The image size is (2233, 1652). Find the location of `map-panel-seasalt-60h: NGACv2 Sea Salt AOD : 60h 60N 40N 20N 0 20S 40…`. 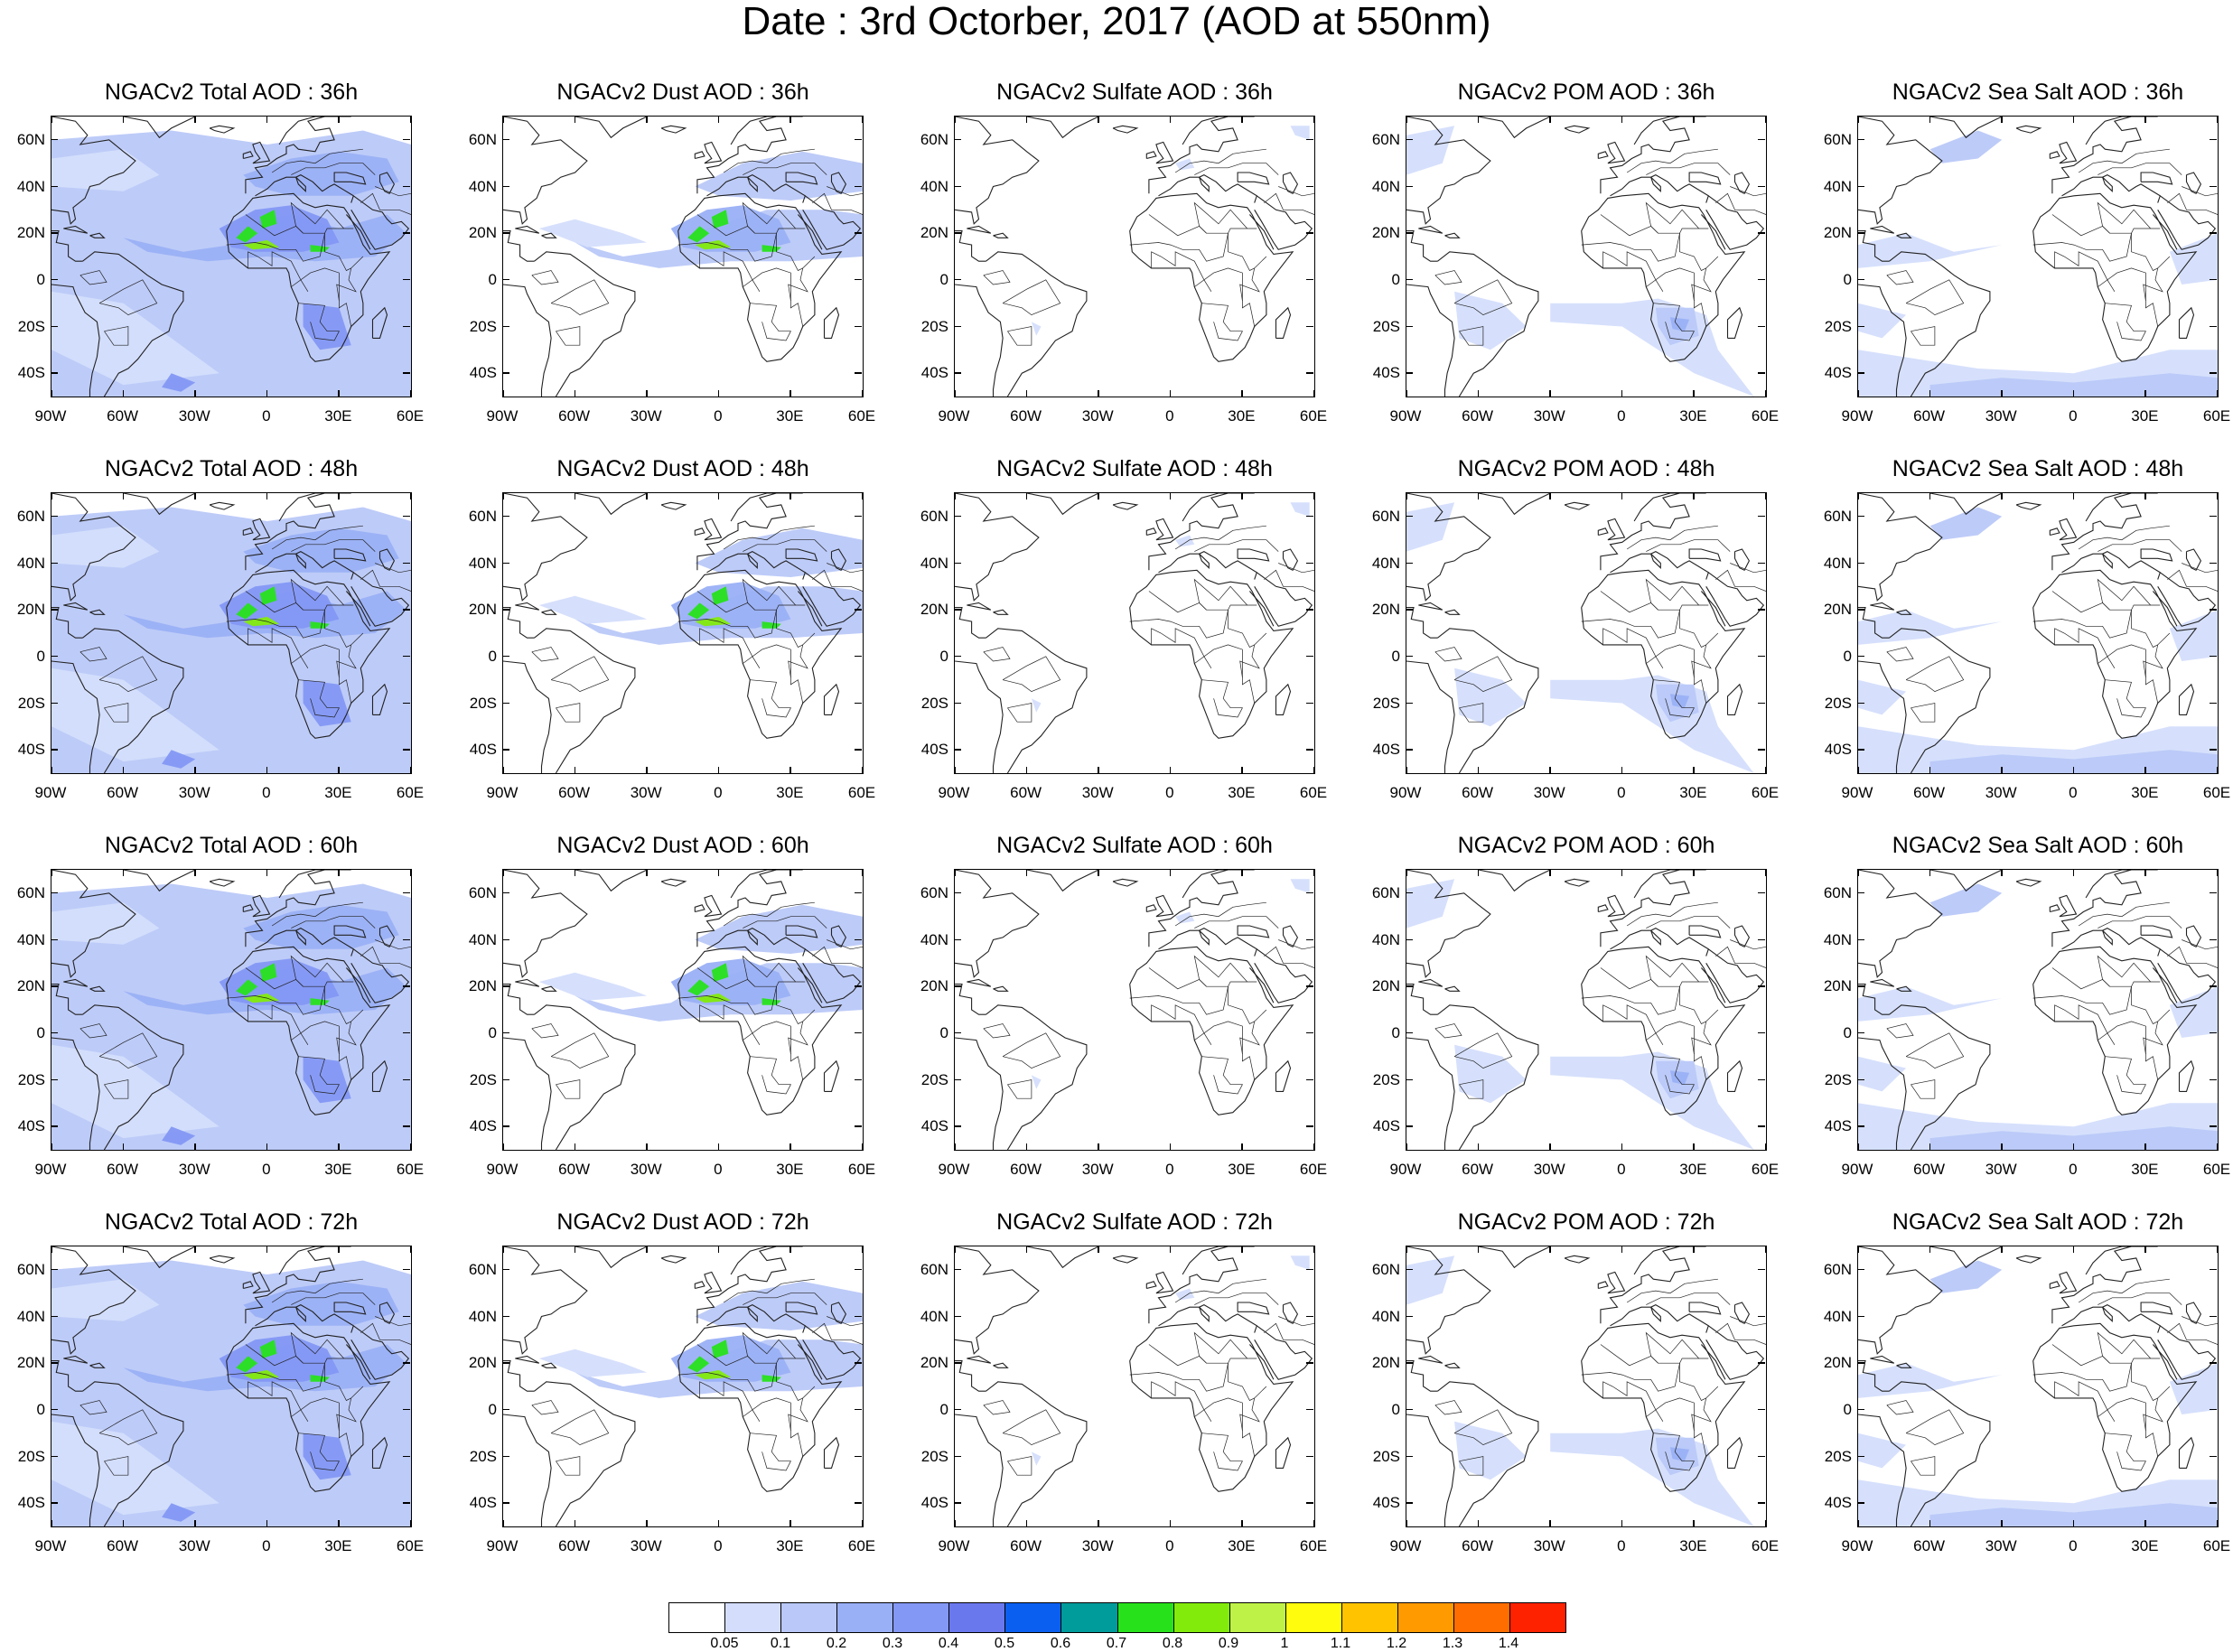

map-panel-seasalt-60h: NGACv2 Sea Salt AOD : 60h 60N 40N 20N 0 20S 40… is located at coordinates (2027, 1023).